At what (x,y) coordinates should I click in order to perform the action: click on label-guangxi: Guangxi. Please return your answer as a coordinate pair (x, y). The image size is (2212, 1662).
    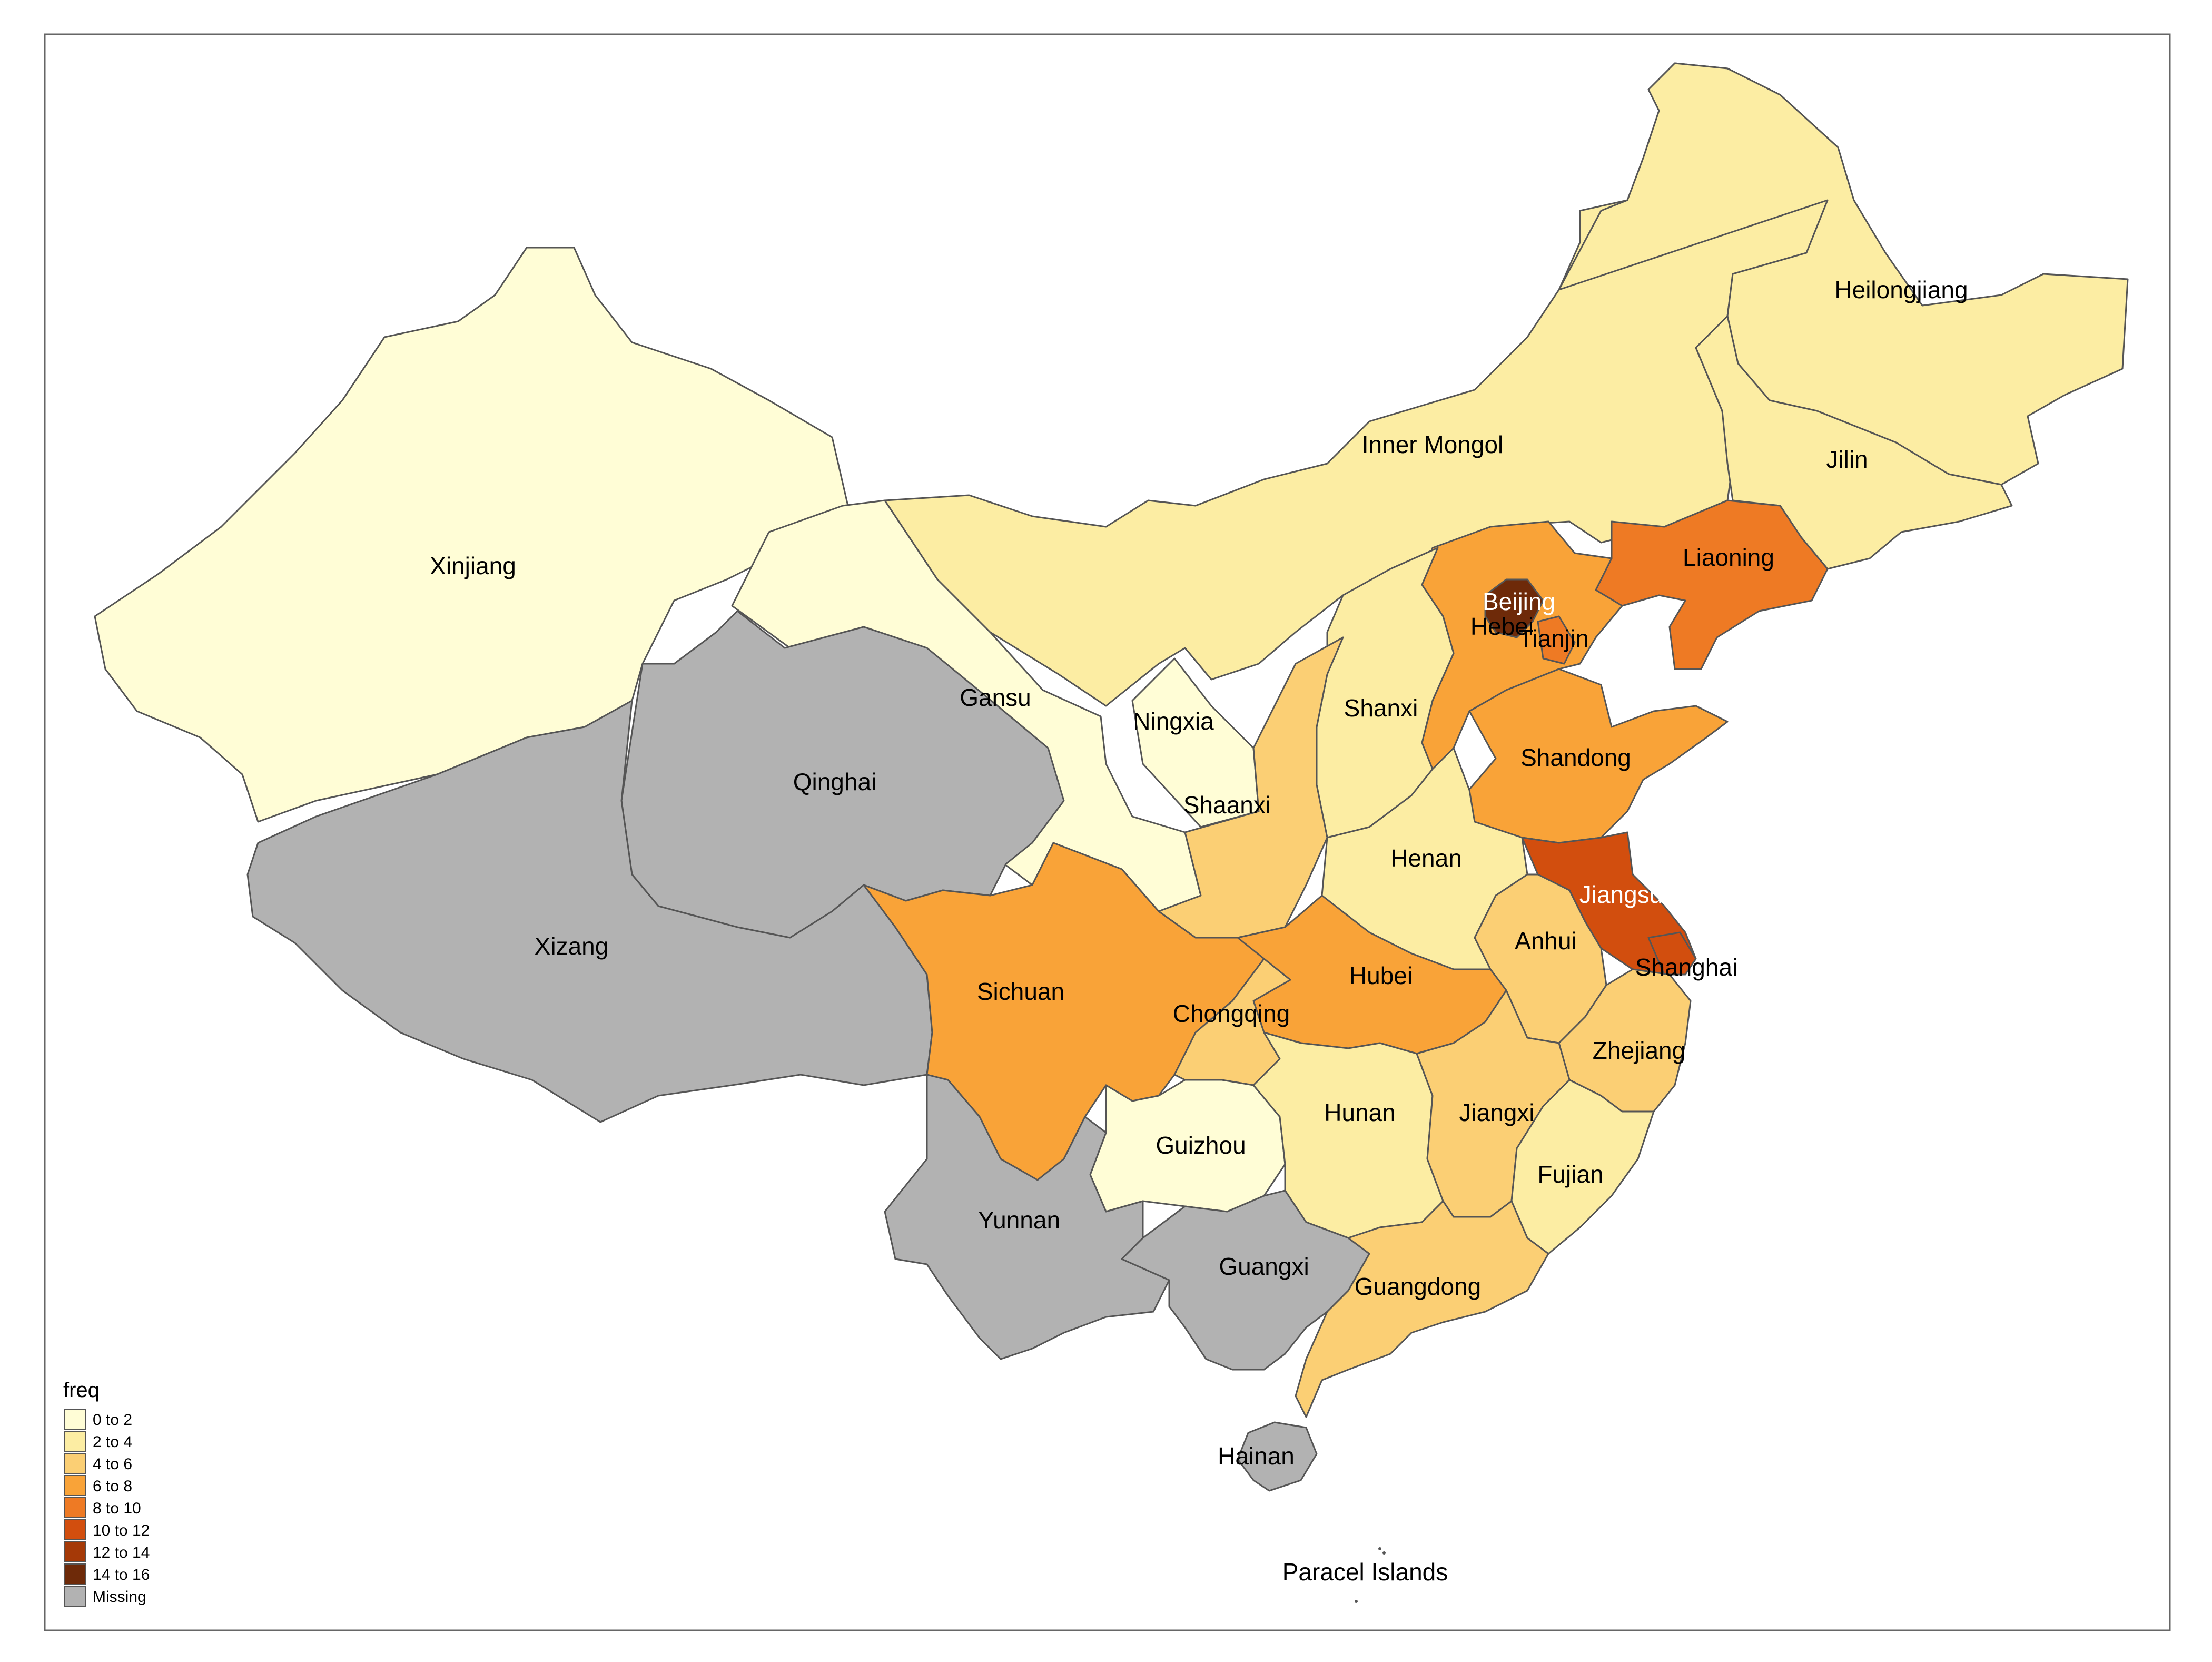
    Looking at the image, I should click on (1264, 1266).